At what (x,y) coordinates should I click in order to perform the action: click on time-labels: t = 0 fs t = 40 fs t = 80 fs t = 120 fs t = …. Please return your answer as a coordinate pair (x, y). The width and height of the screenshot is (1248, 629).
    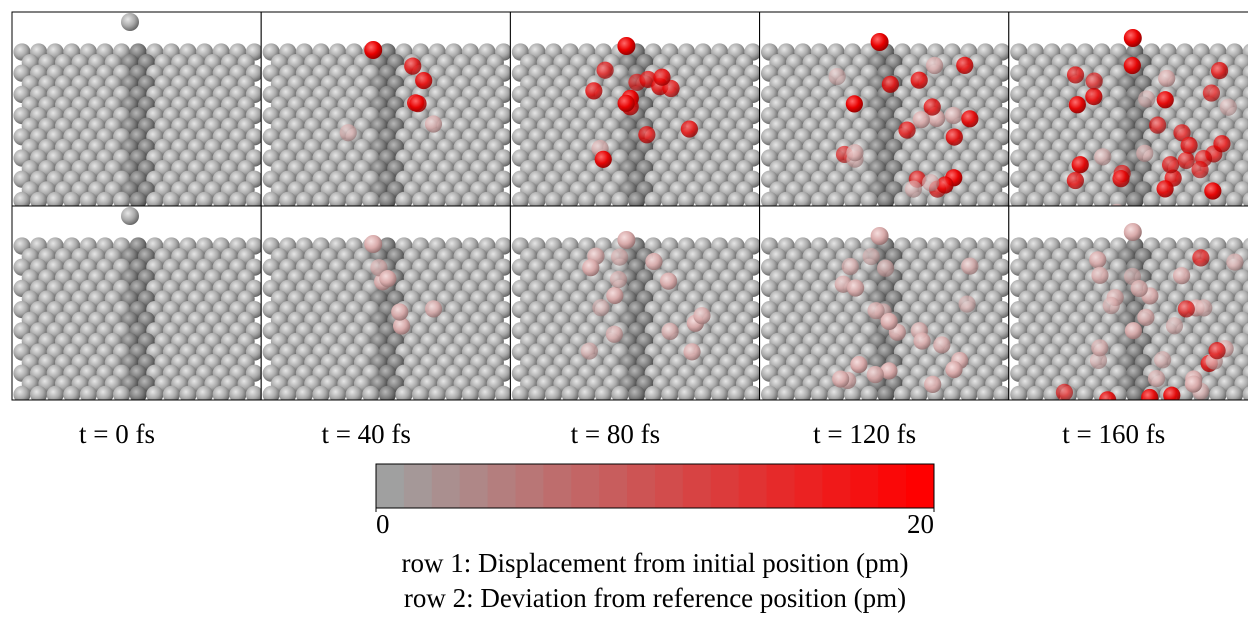
    Looking at the image, I should click on (622, 434).